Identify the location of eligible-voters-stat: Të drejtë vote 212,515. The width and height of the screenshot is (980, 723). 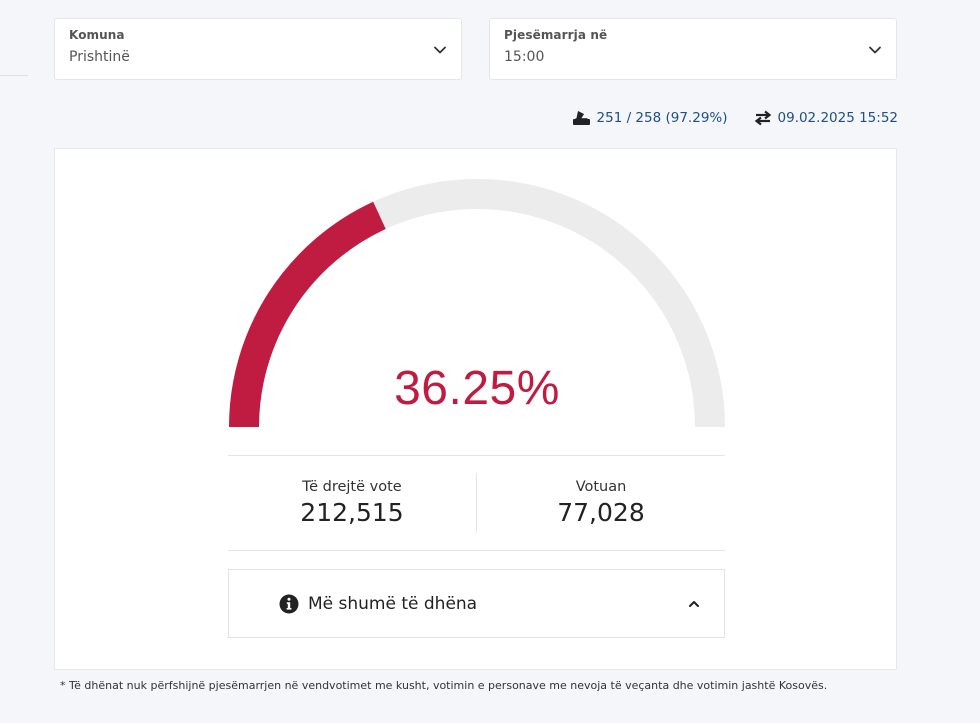
(352, 503).